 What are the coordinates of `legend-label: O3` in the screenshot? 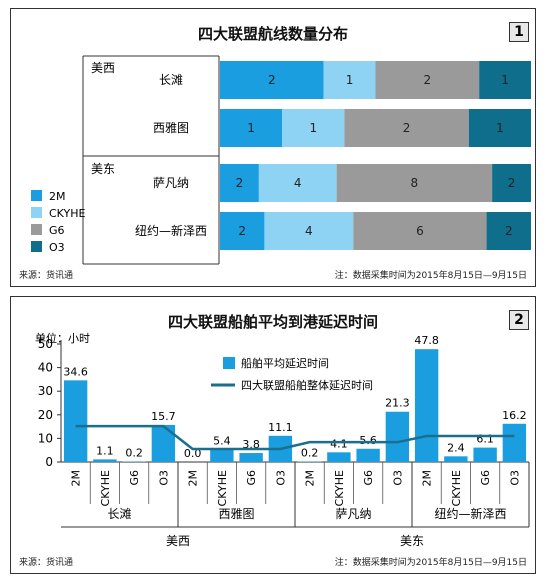 It's located at (57, 247).